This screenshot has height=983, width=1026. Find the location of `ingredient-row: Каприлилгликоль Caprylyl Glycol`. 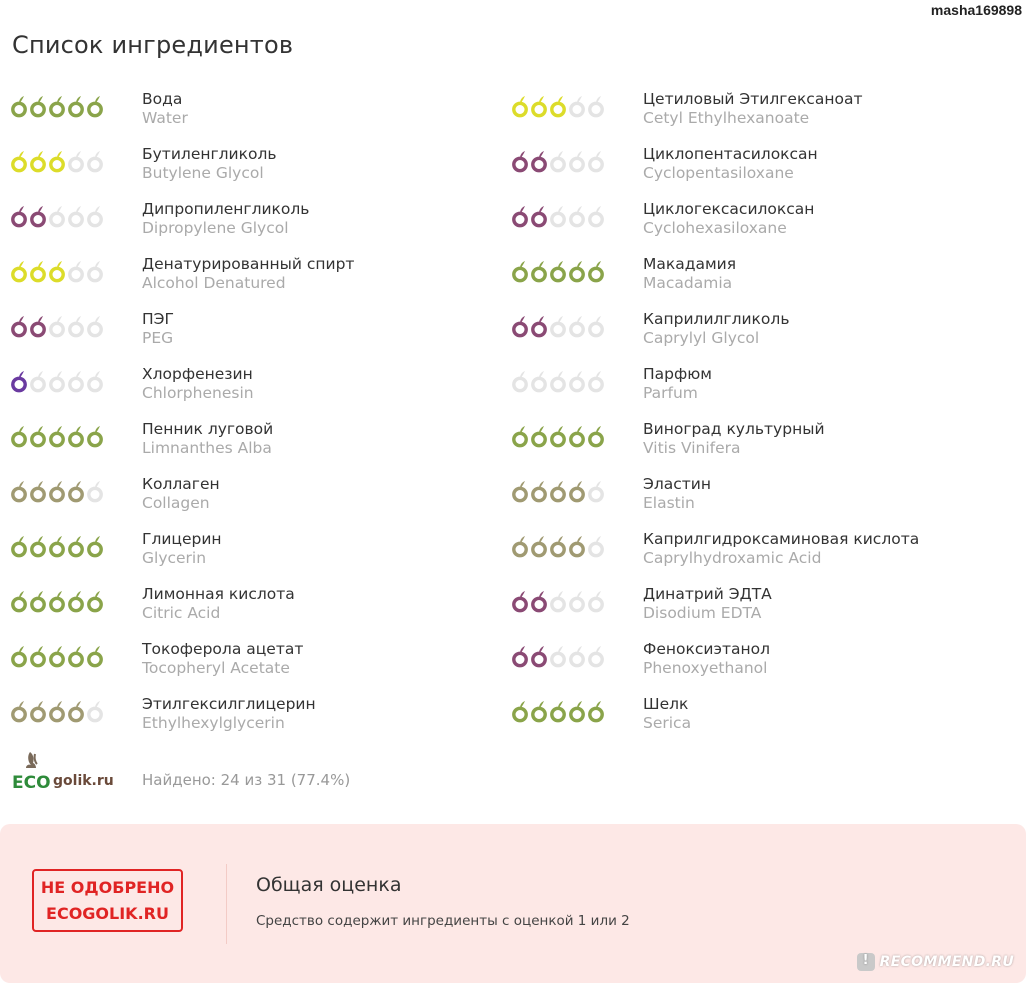

ingredient-row: Каприлилгликоль Caprylyl Glycol is located at coordinates (751, 335).